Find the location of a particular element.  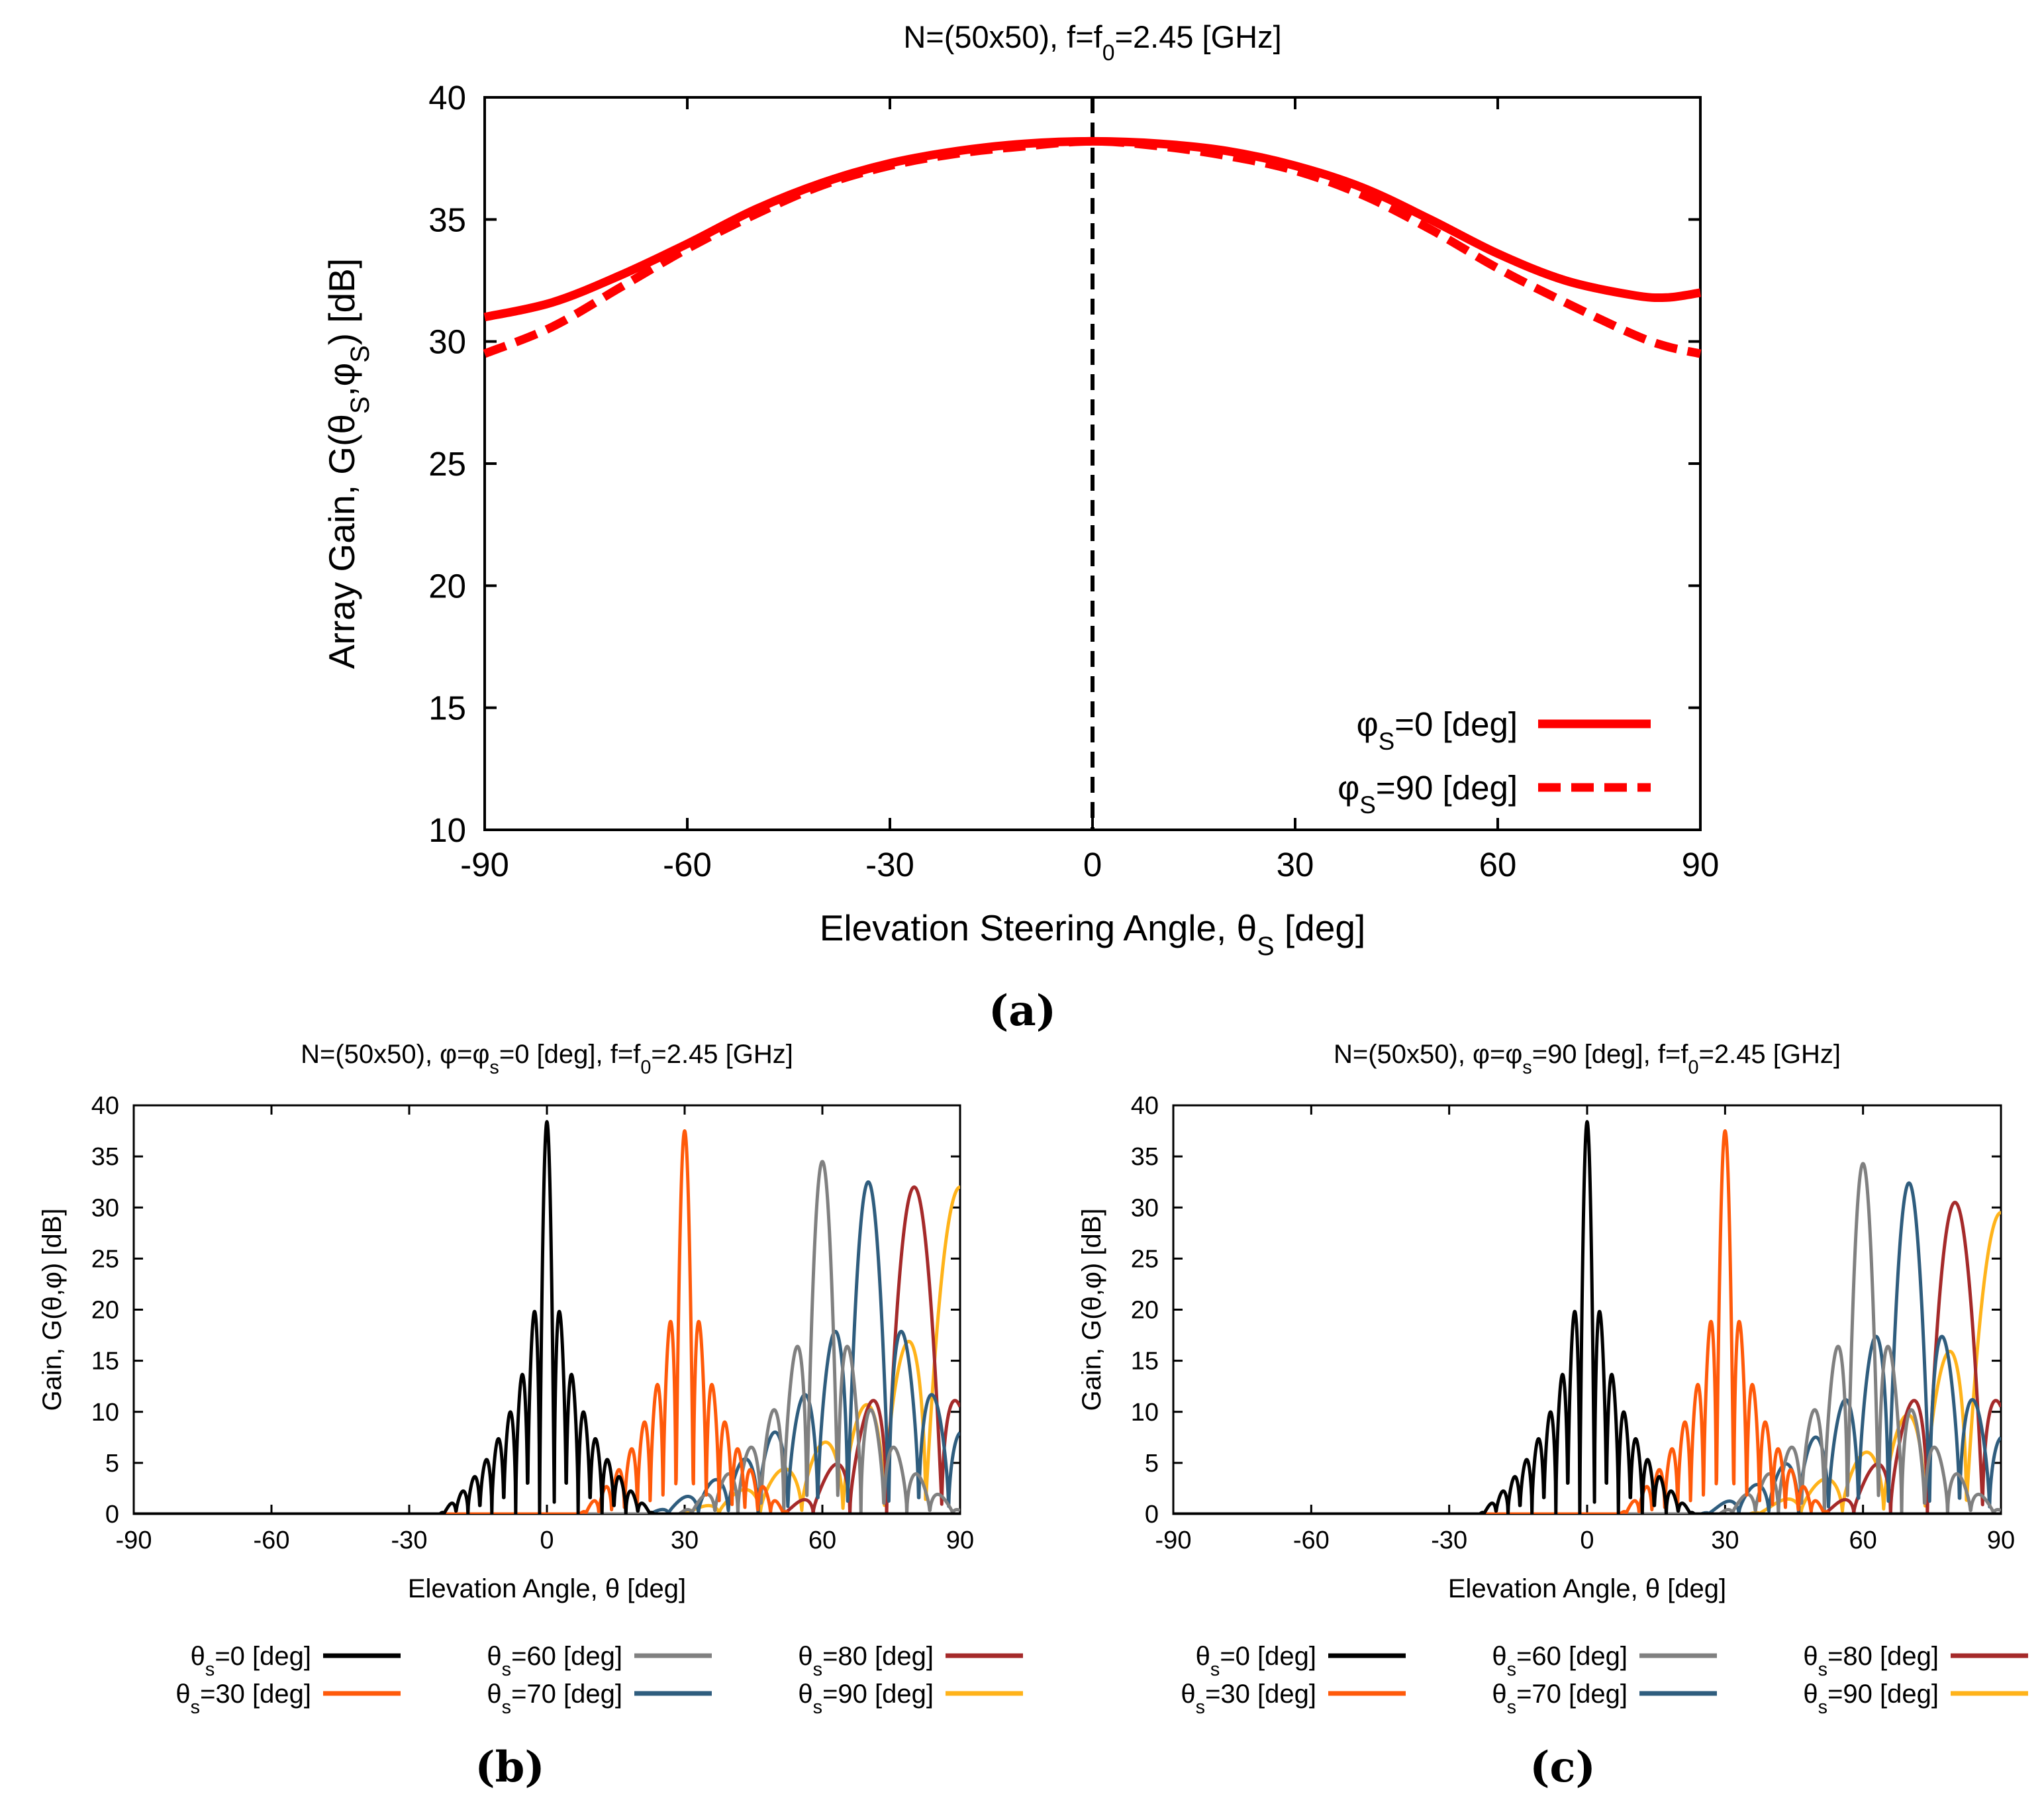

panel-label: (c) is located at coordinates (1563, 1767).